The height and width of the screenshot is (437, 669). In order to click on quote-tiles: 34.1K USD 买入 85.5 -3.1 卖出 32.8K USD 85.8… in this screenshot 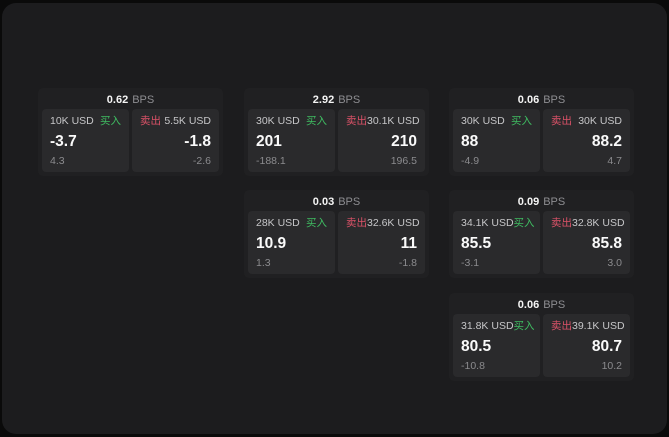, I will do `click(541, 242)`.